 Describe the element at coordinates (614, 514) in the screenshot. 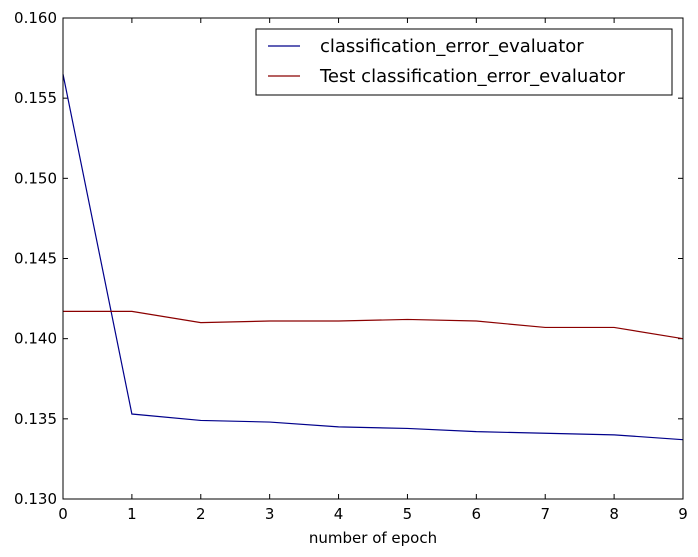

I see `x-tick-label: 8` at that location.